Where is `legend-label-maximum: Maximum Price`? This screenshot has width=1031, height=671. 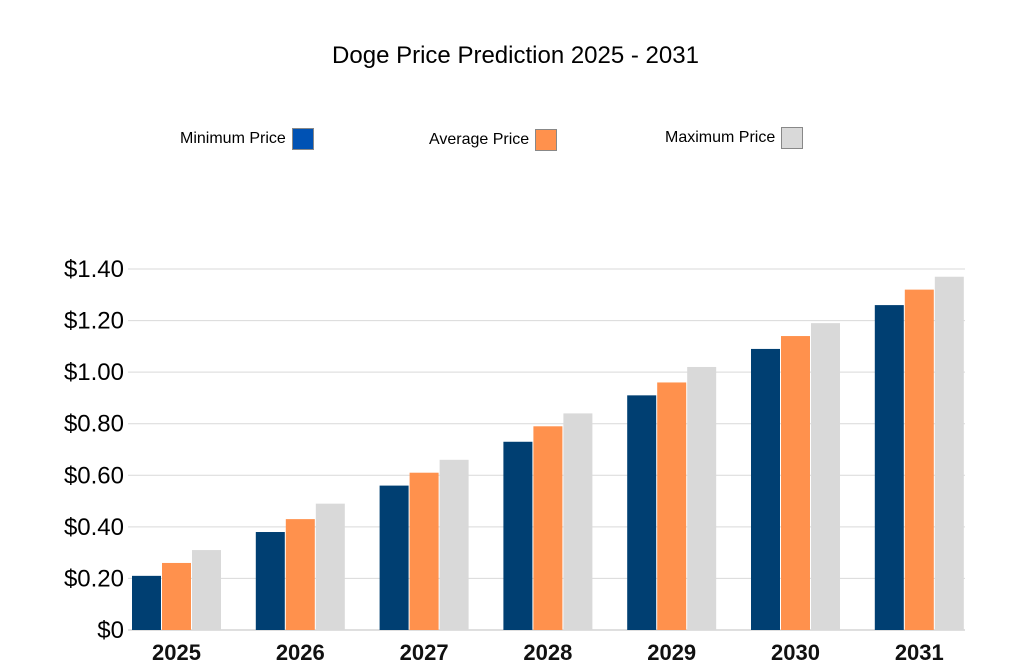
legend-label-maximum: Maximum Price is located at coordinates (720, 137).